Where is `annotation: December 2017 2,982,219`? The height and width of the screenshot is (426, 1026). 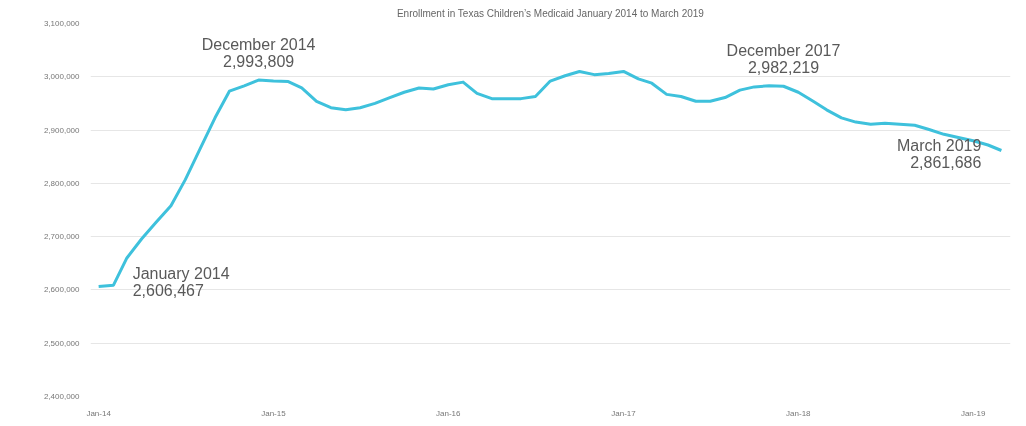
annotation: December 2017 2,982,219 is located at coordinates (783, 59).